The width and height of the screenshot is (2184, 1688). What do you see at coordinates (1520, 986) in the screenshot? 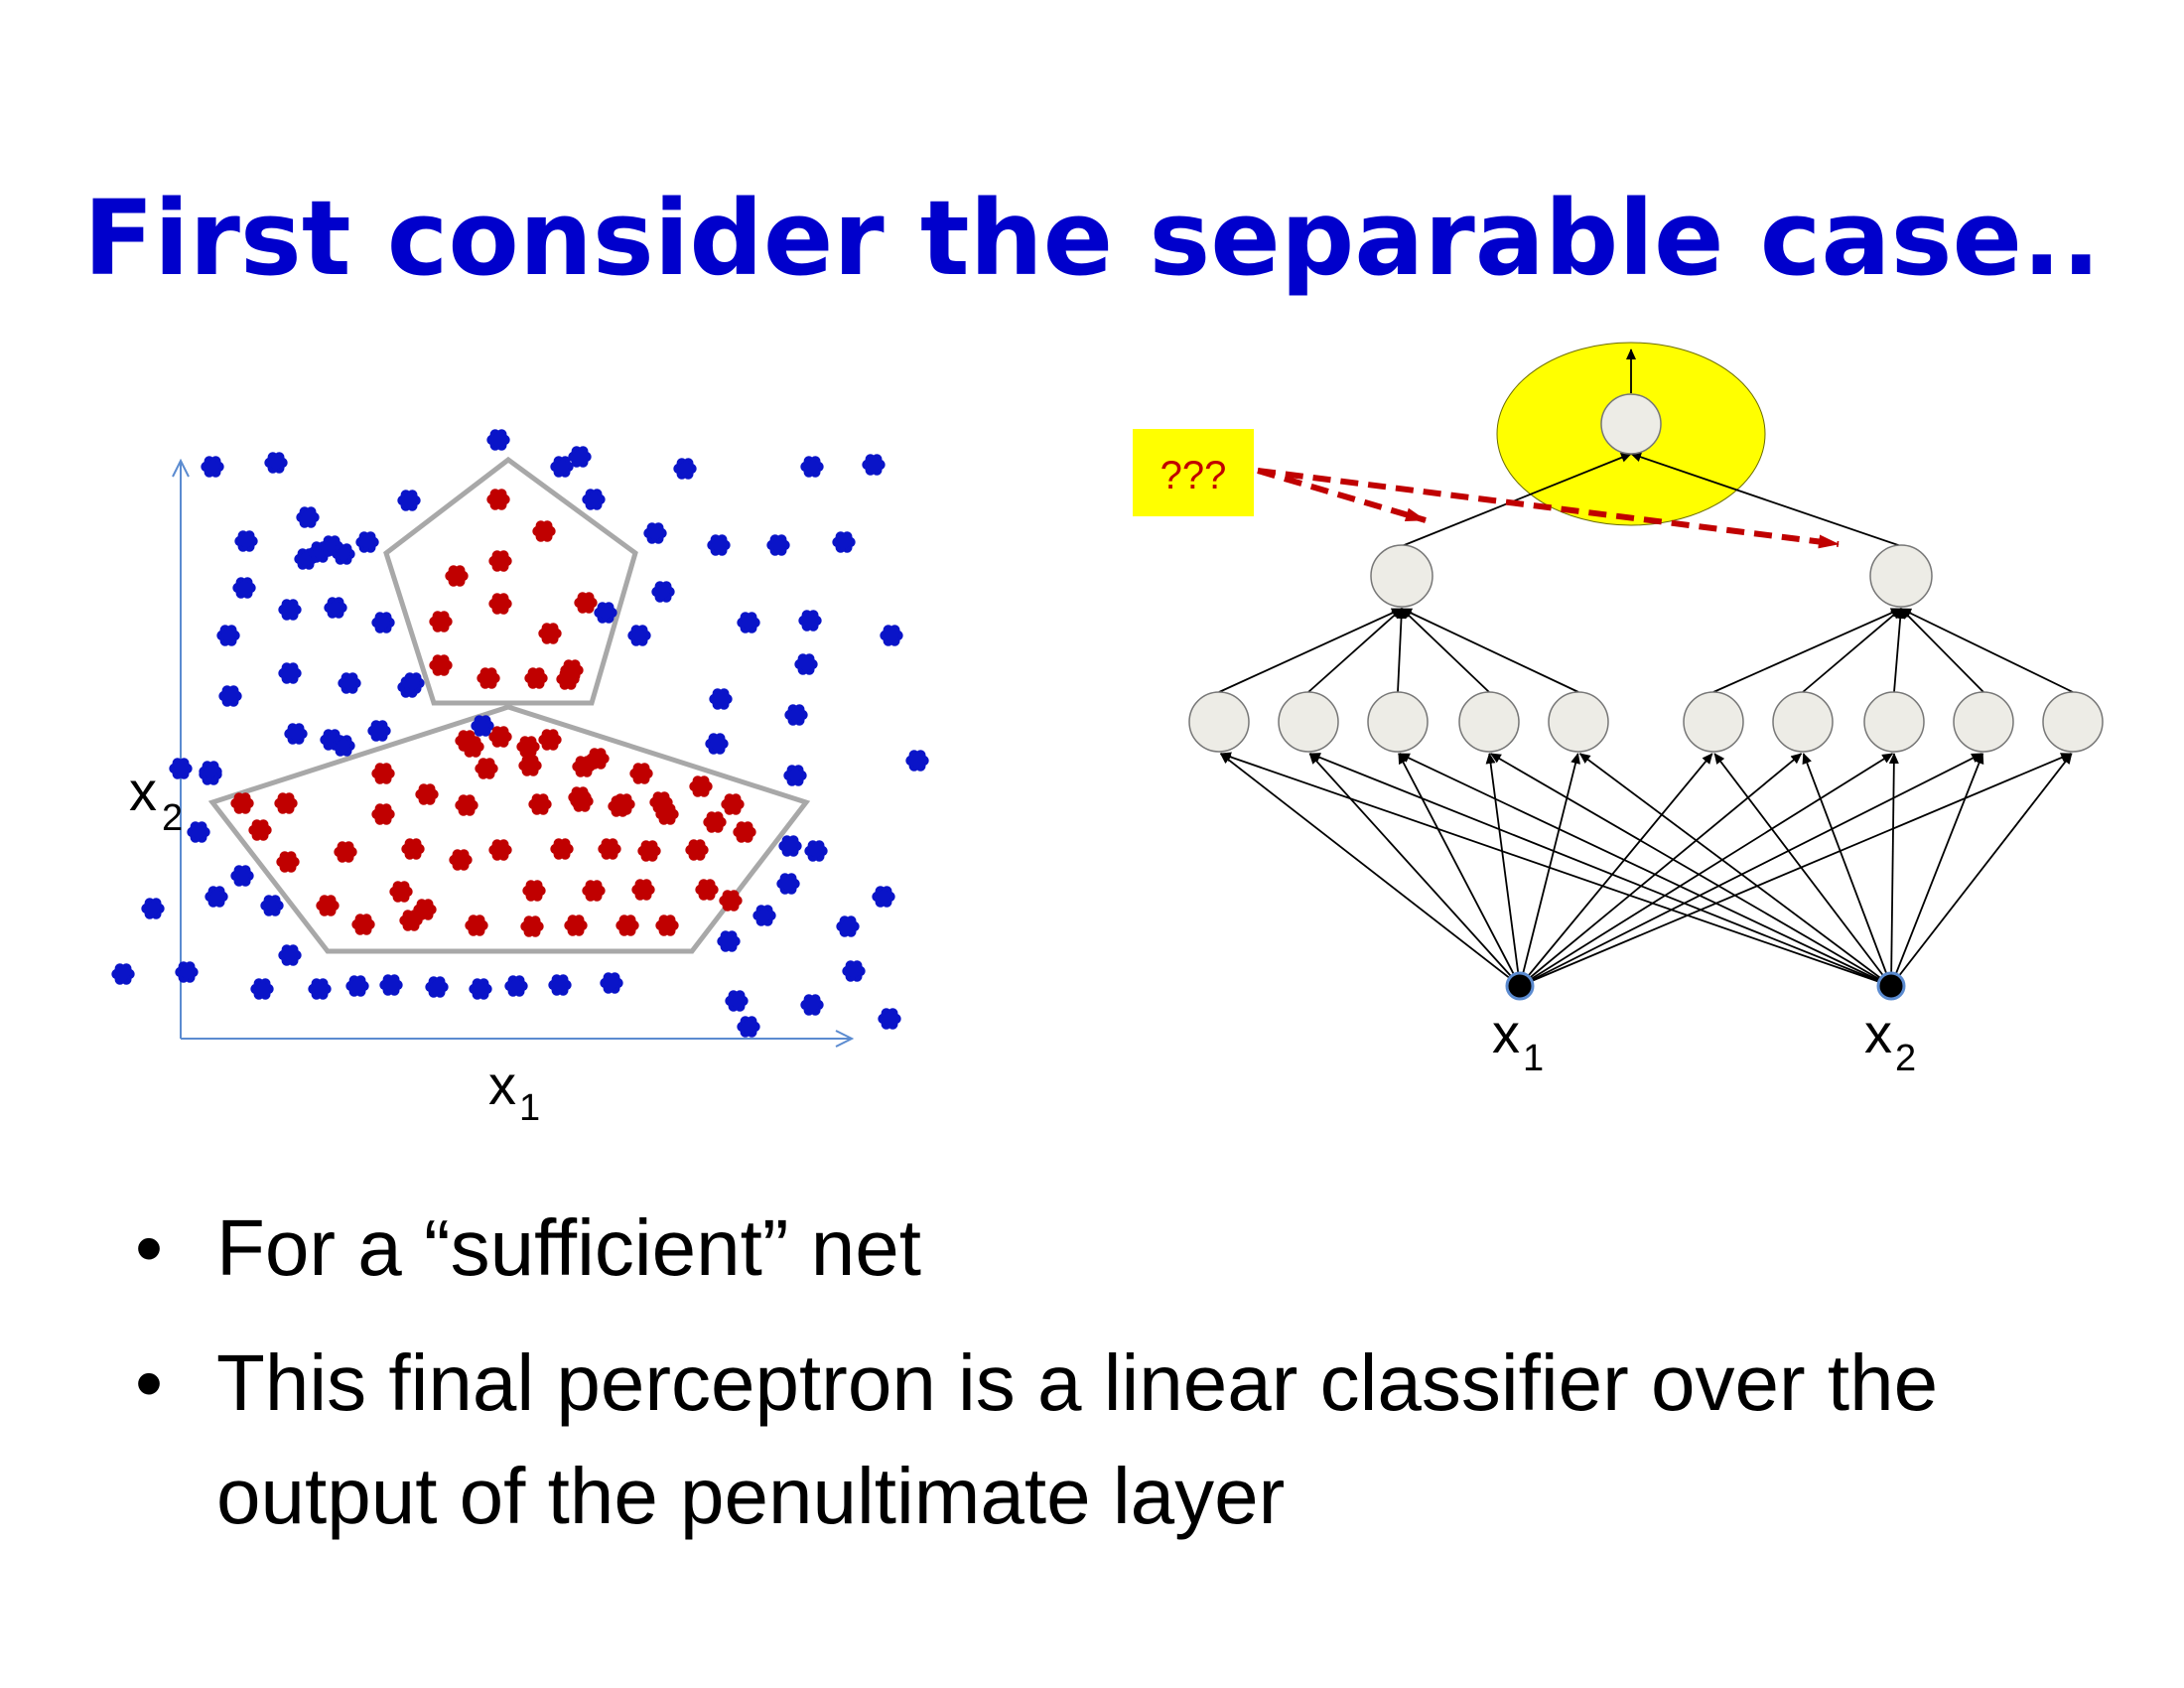
I see `input-node` at bounding box center [1520, 986].